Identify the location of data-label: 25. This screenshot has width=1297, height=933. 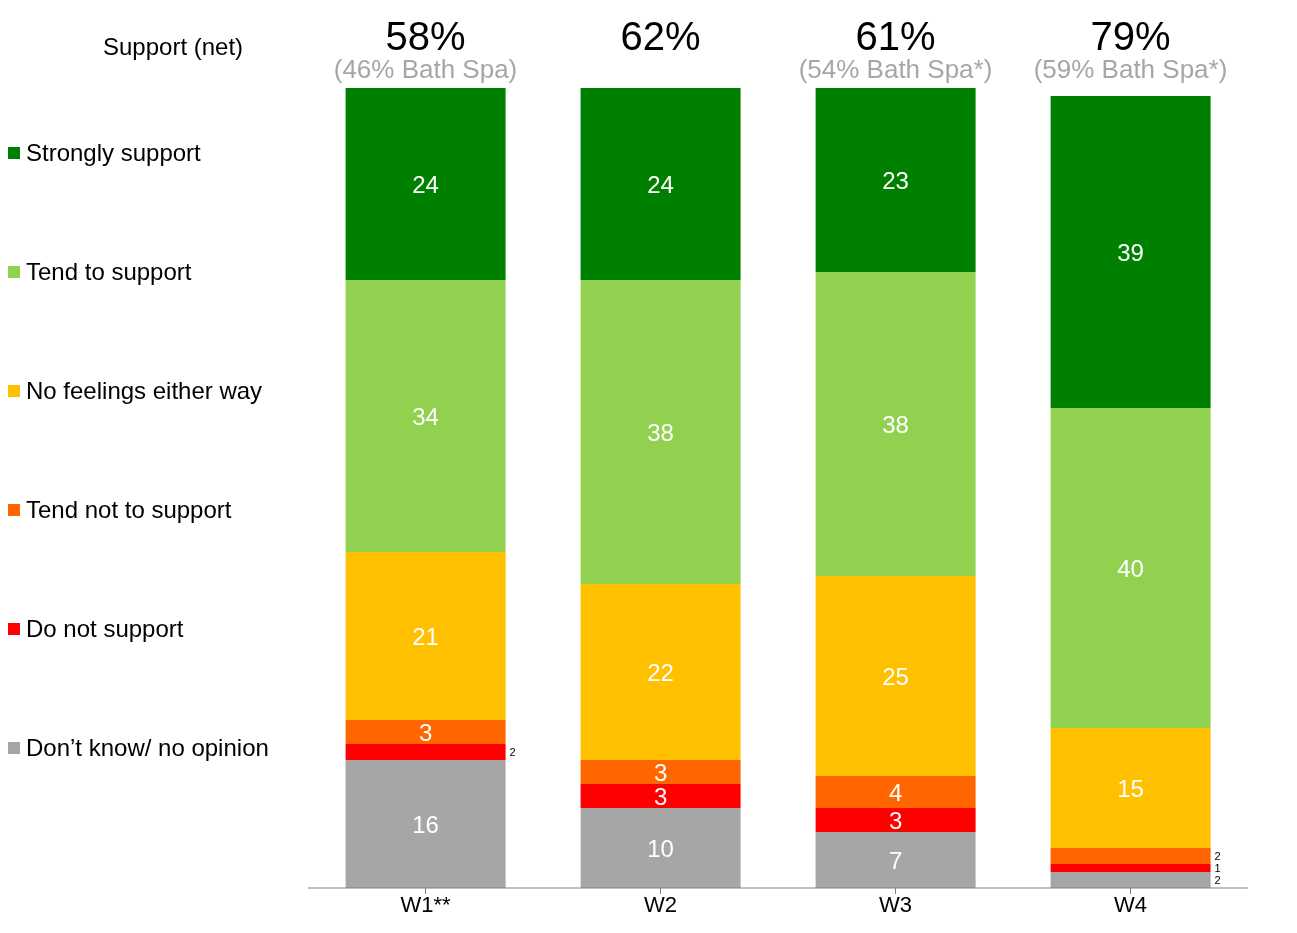
(895, 676).